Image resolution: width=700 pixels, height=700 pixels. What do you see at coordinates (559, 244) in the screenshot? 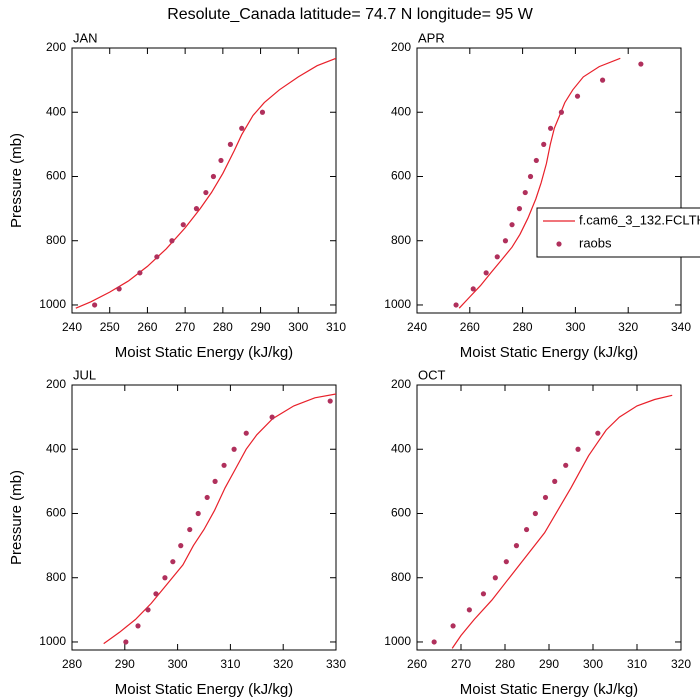
I see `legend-marker` at bounding box center [559, 244].